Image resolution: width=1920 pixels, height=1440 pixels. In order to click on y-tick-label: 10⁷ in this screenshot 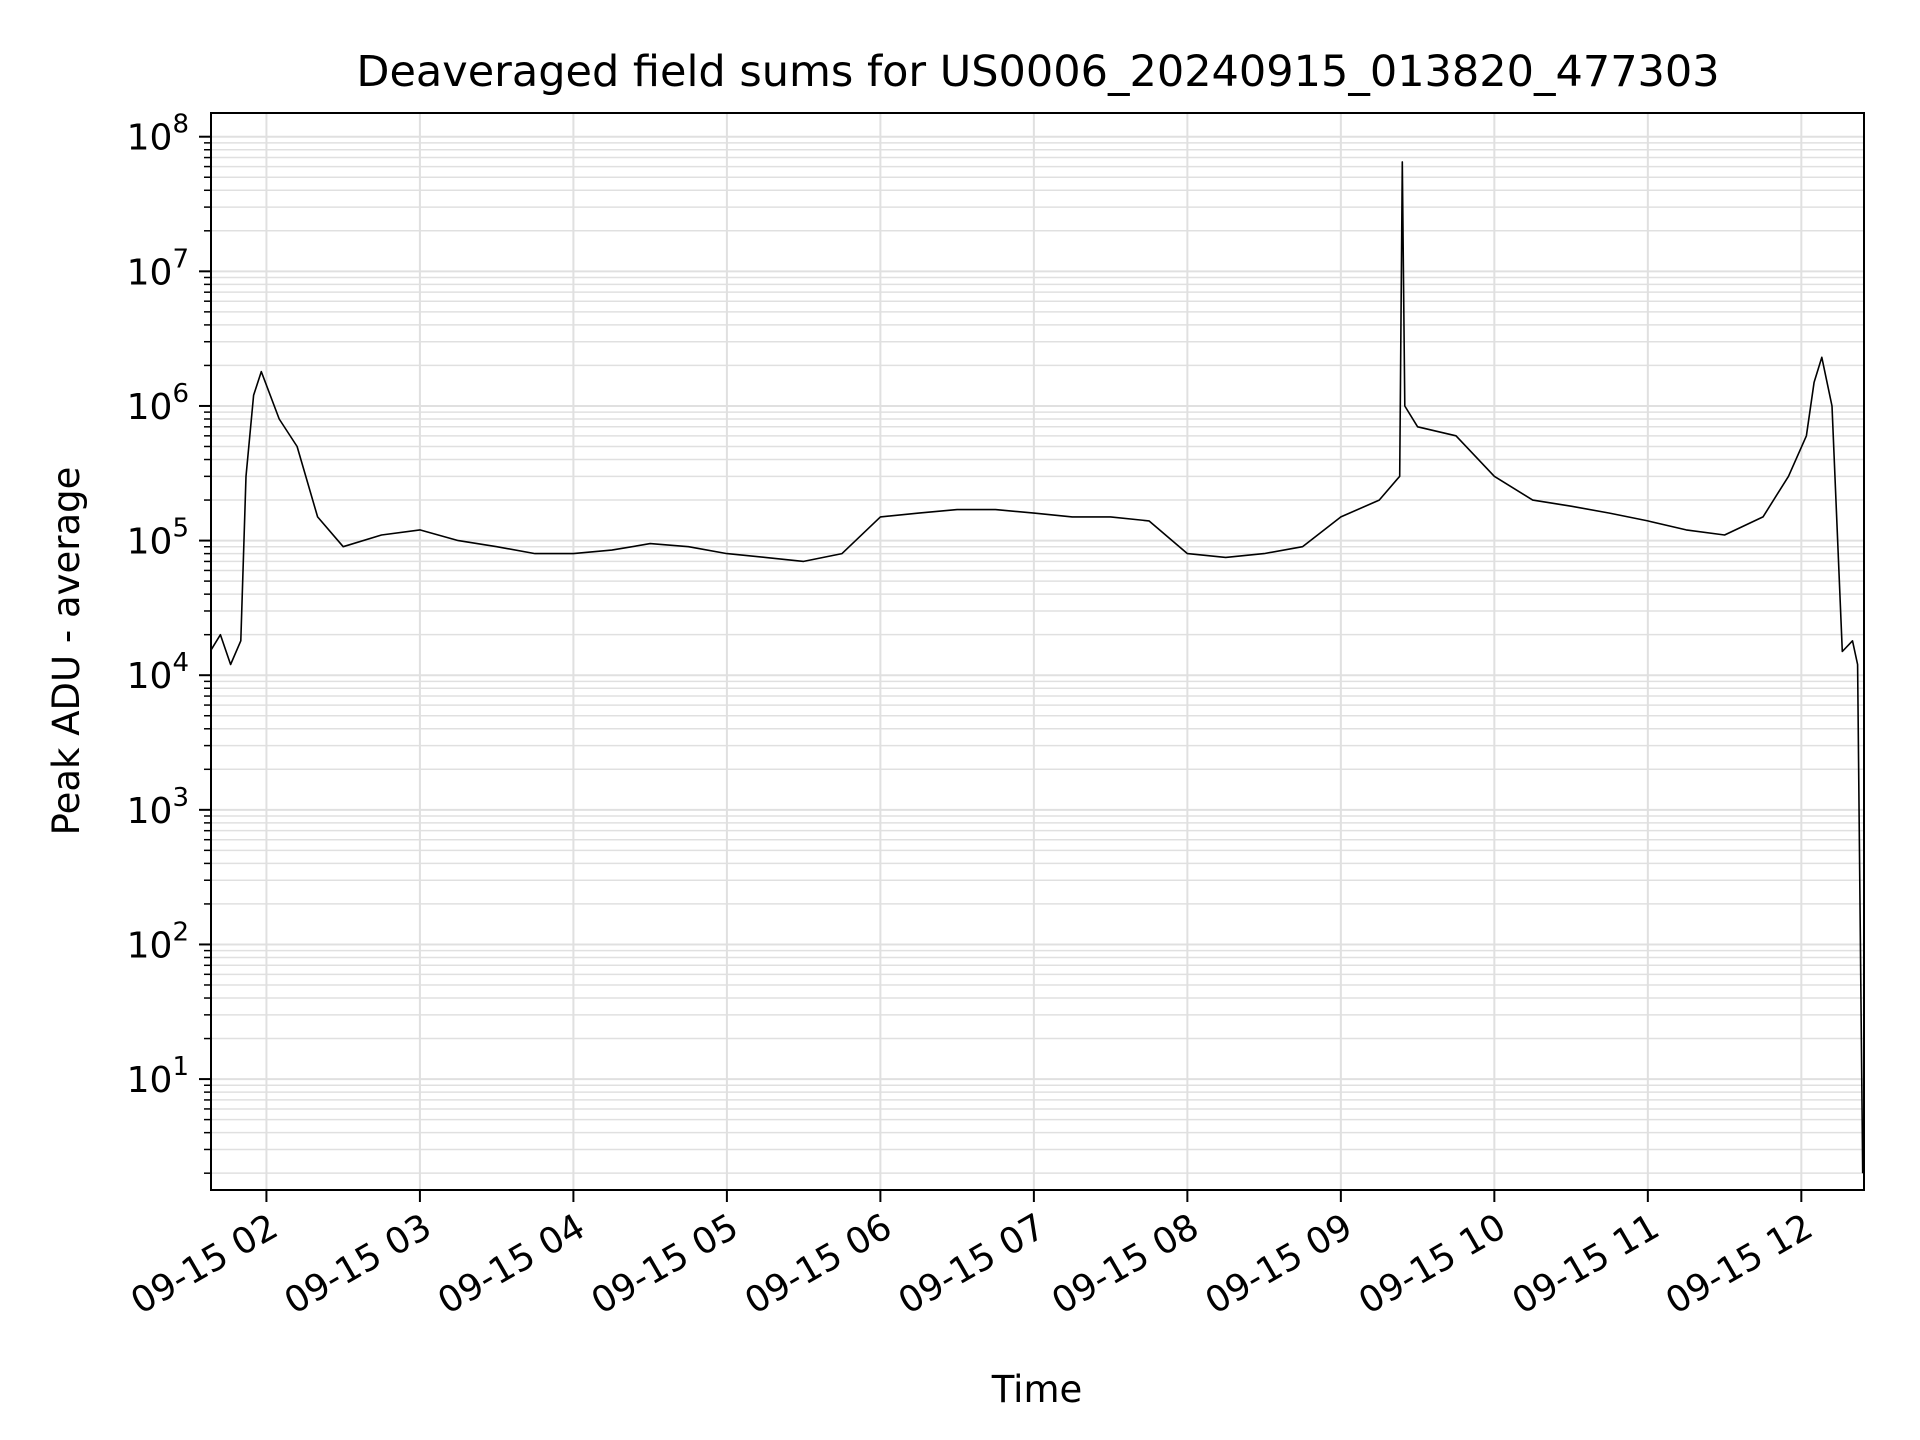, I will do `click(158, 268)`.